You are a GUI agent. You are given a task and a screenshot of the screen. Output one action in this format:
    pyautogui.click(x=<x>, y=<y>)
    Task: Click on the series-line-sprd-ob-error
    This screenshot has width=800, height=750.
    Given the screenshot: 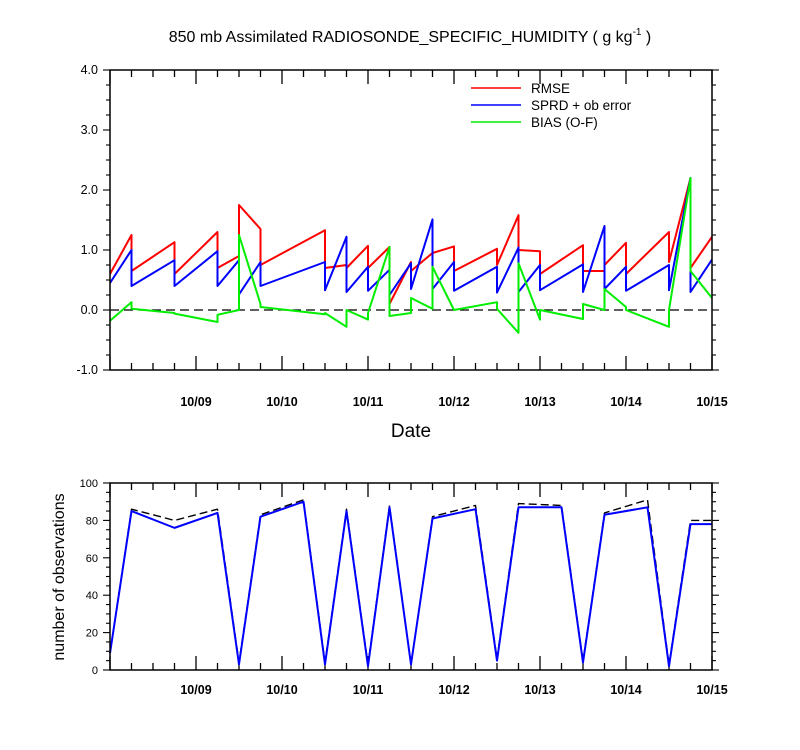 What is the action you would take?
    pyautogui.click(x=411, y=236)
    